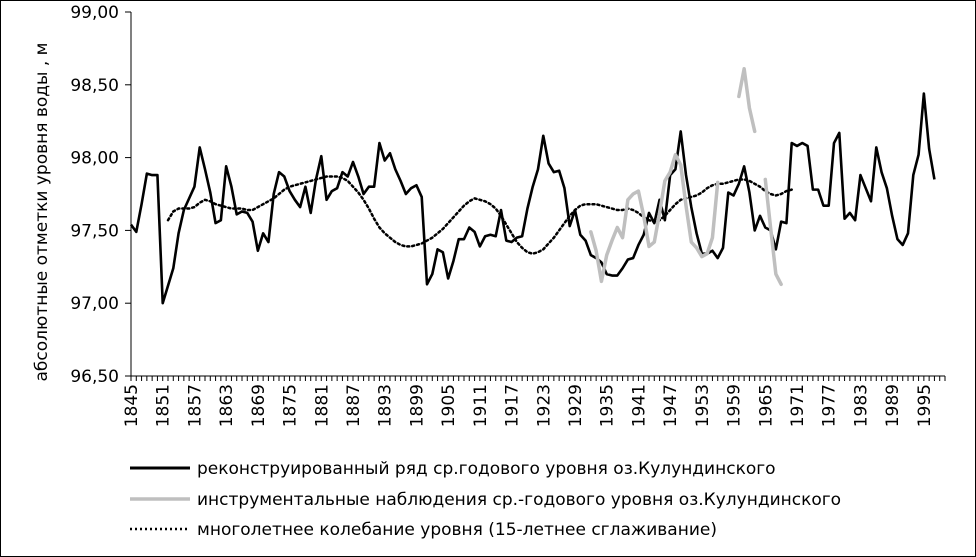  What do you see at coordinates (195, 405) in the screenshot?
I see `x-tick-label: 1857` at bounding box center [195, 405].